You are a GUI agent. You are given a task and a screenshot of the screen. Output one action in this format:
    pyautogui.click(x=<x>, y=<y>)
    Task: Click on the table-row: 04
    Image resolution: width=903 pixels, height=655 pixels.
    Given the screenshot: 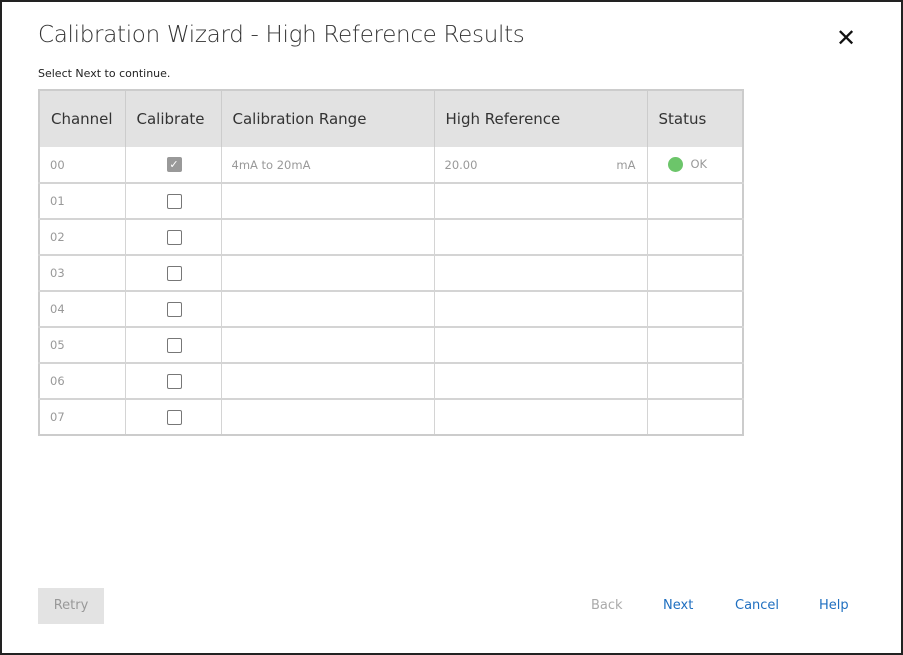 What is the action you would take?
    pyautogui.click(x=391, y=309)
    